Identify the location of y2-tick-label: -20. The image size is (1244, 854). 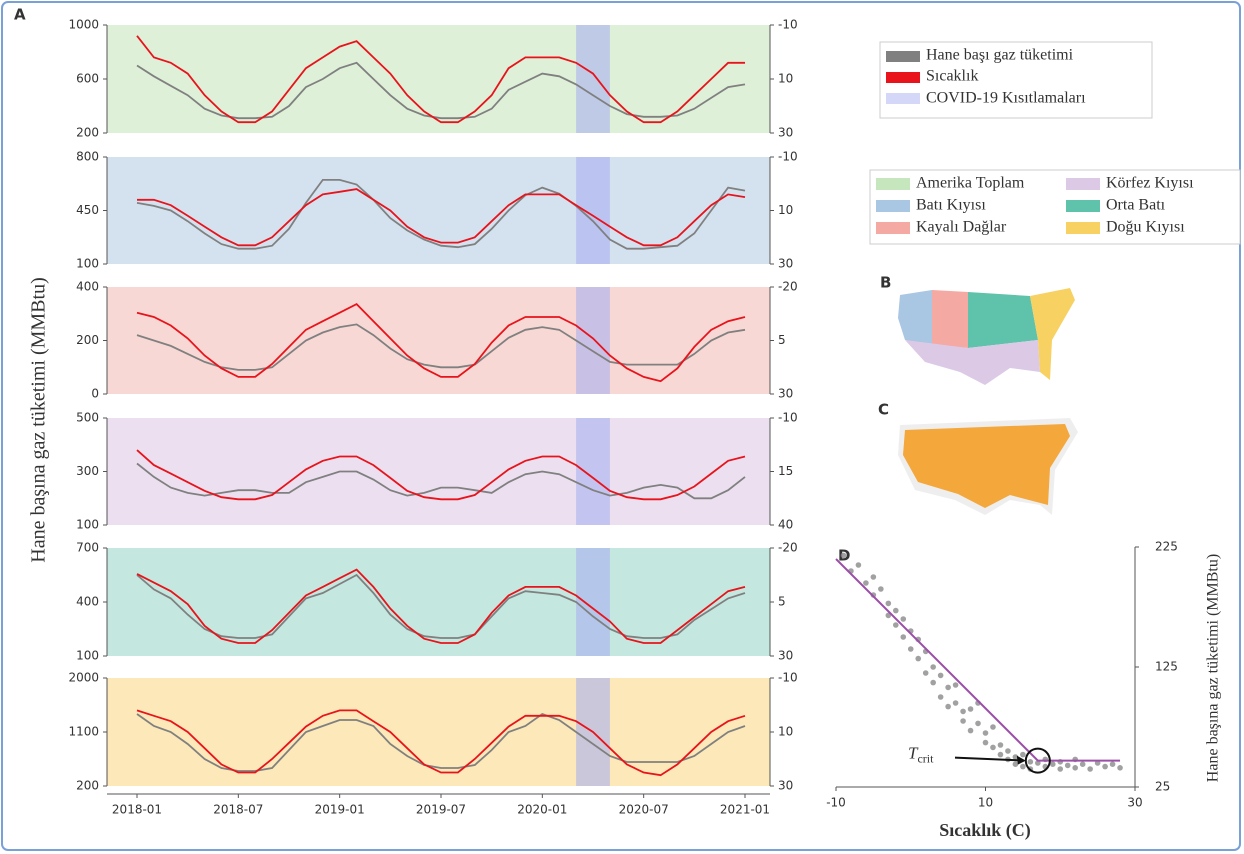
(788, 548).